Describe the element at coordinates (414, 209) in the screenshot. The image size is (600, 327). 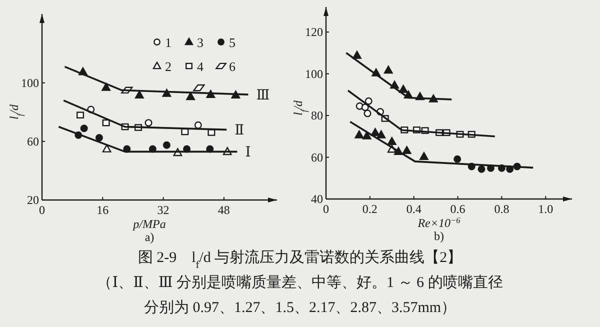
I see `x-tick-label: 0.4` at that location.